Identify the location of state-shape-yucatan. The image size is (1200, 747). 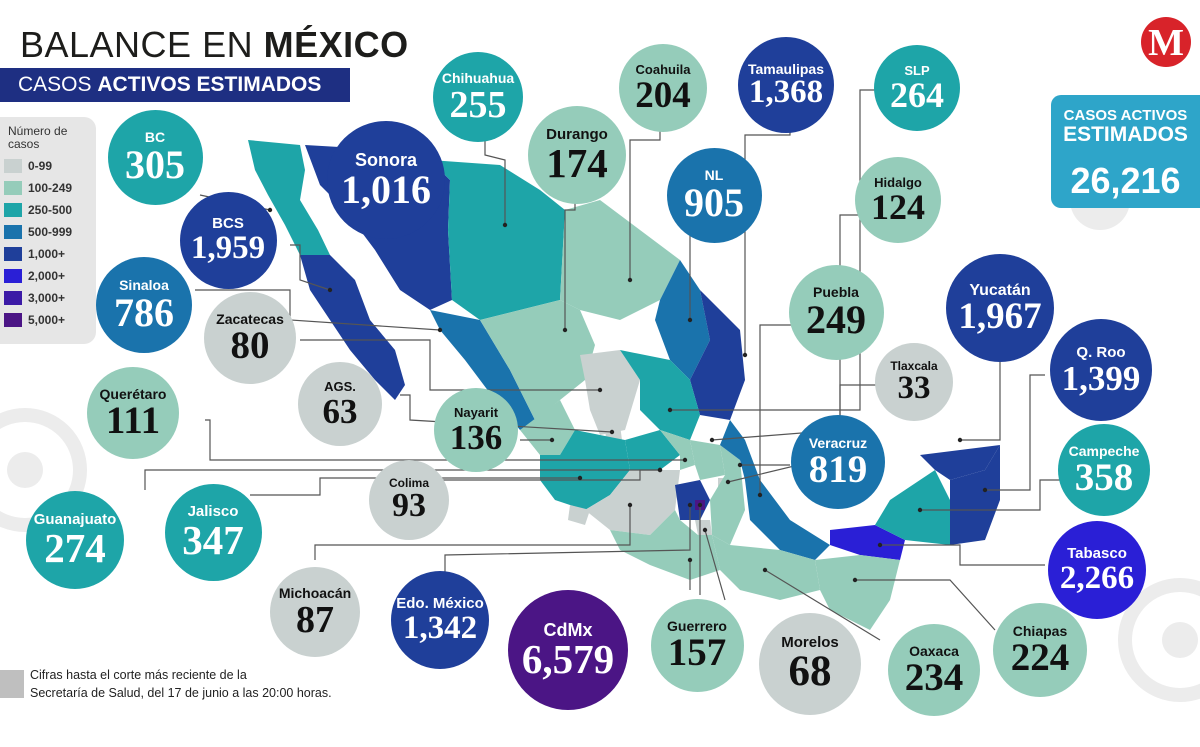
(960, 462).